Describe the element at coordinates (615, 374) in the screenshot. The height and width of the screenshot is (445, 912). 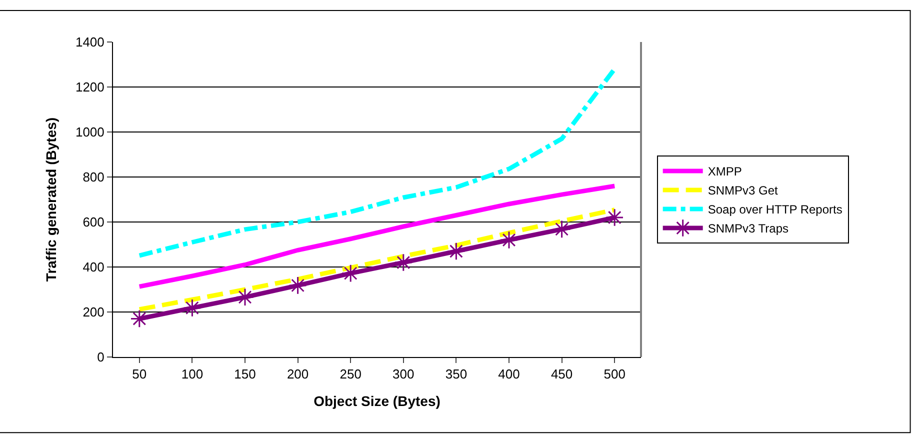
I see `x-tick-label: 500` at that location.